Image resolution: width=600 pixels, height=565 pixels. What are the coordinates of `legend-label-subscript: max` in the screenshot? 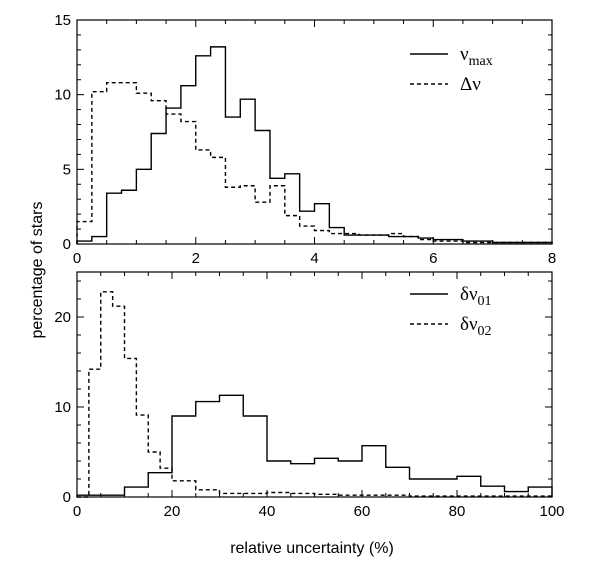 It's located at (481, 61).